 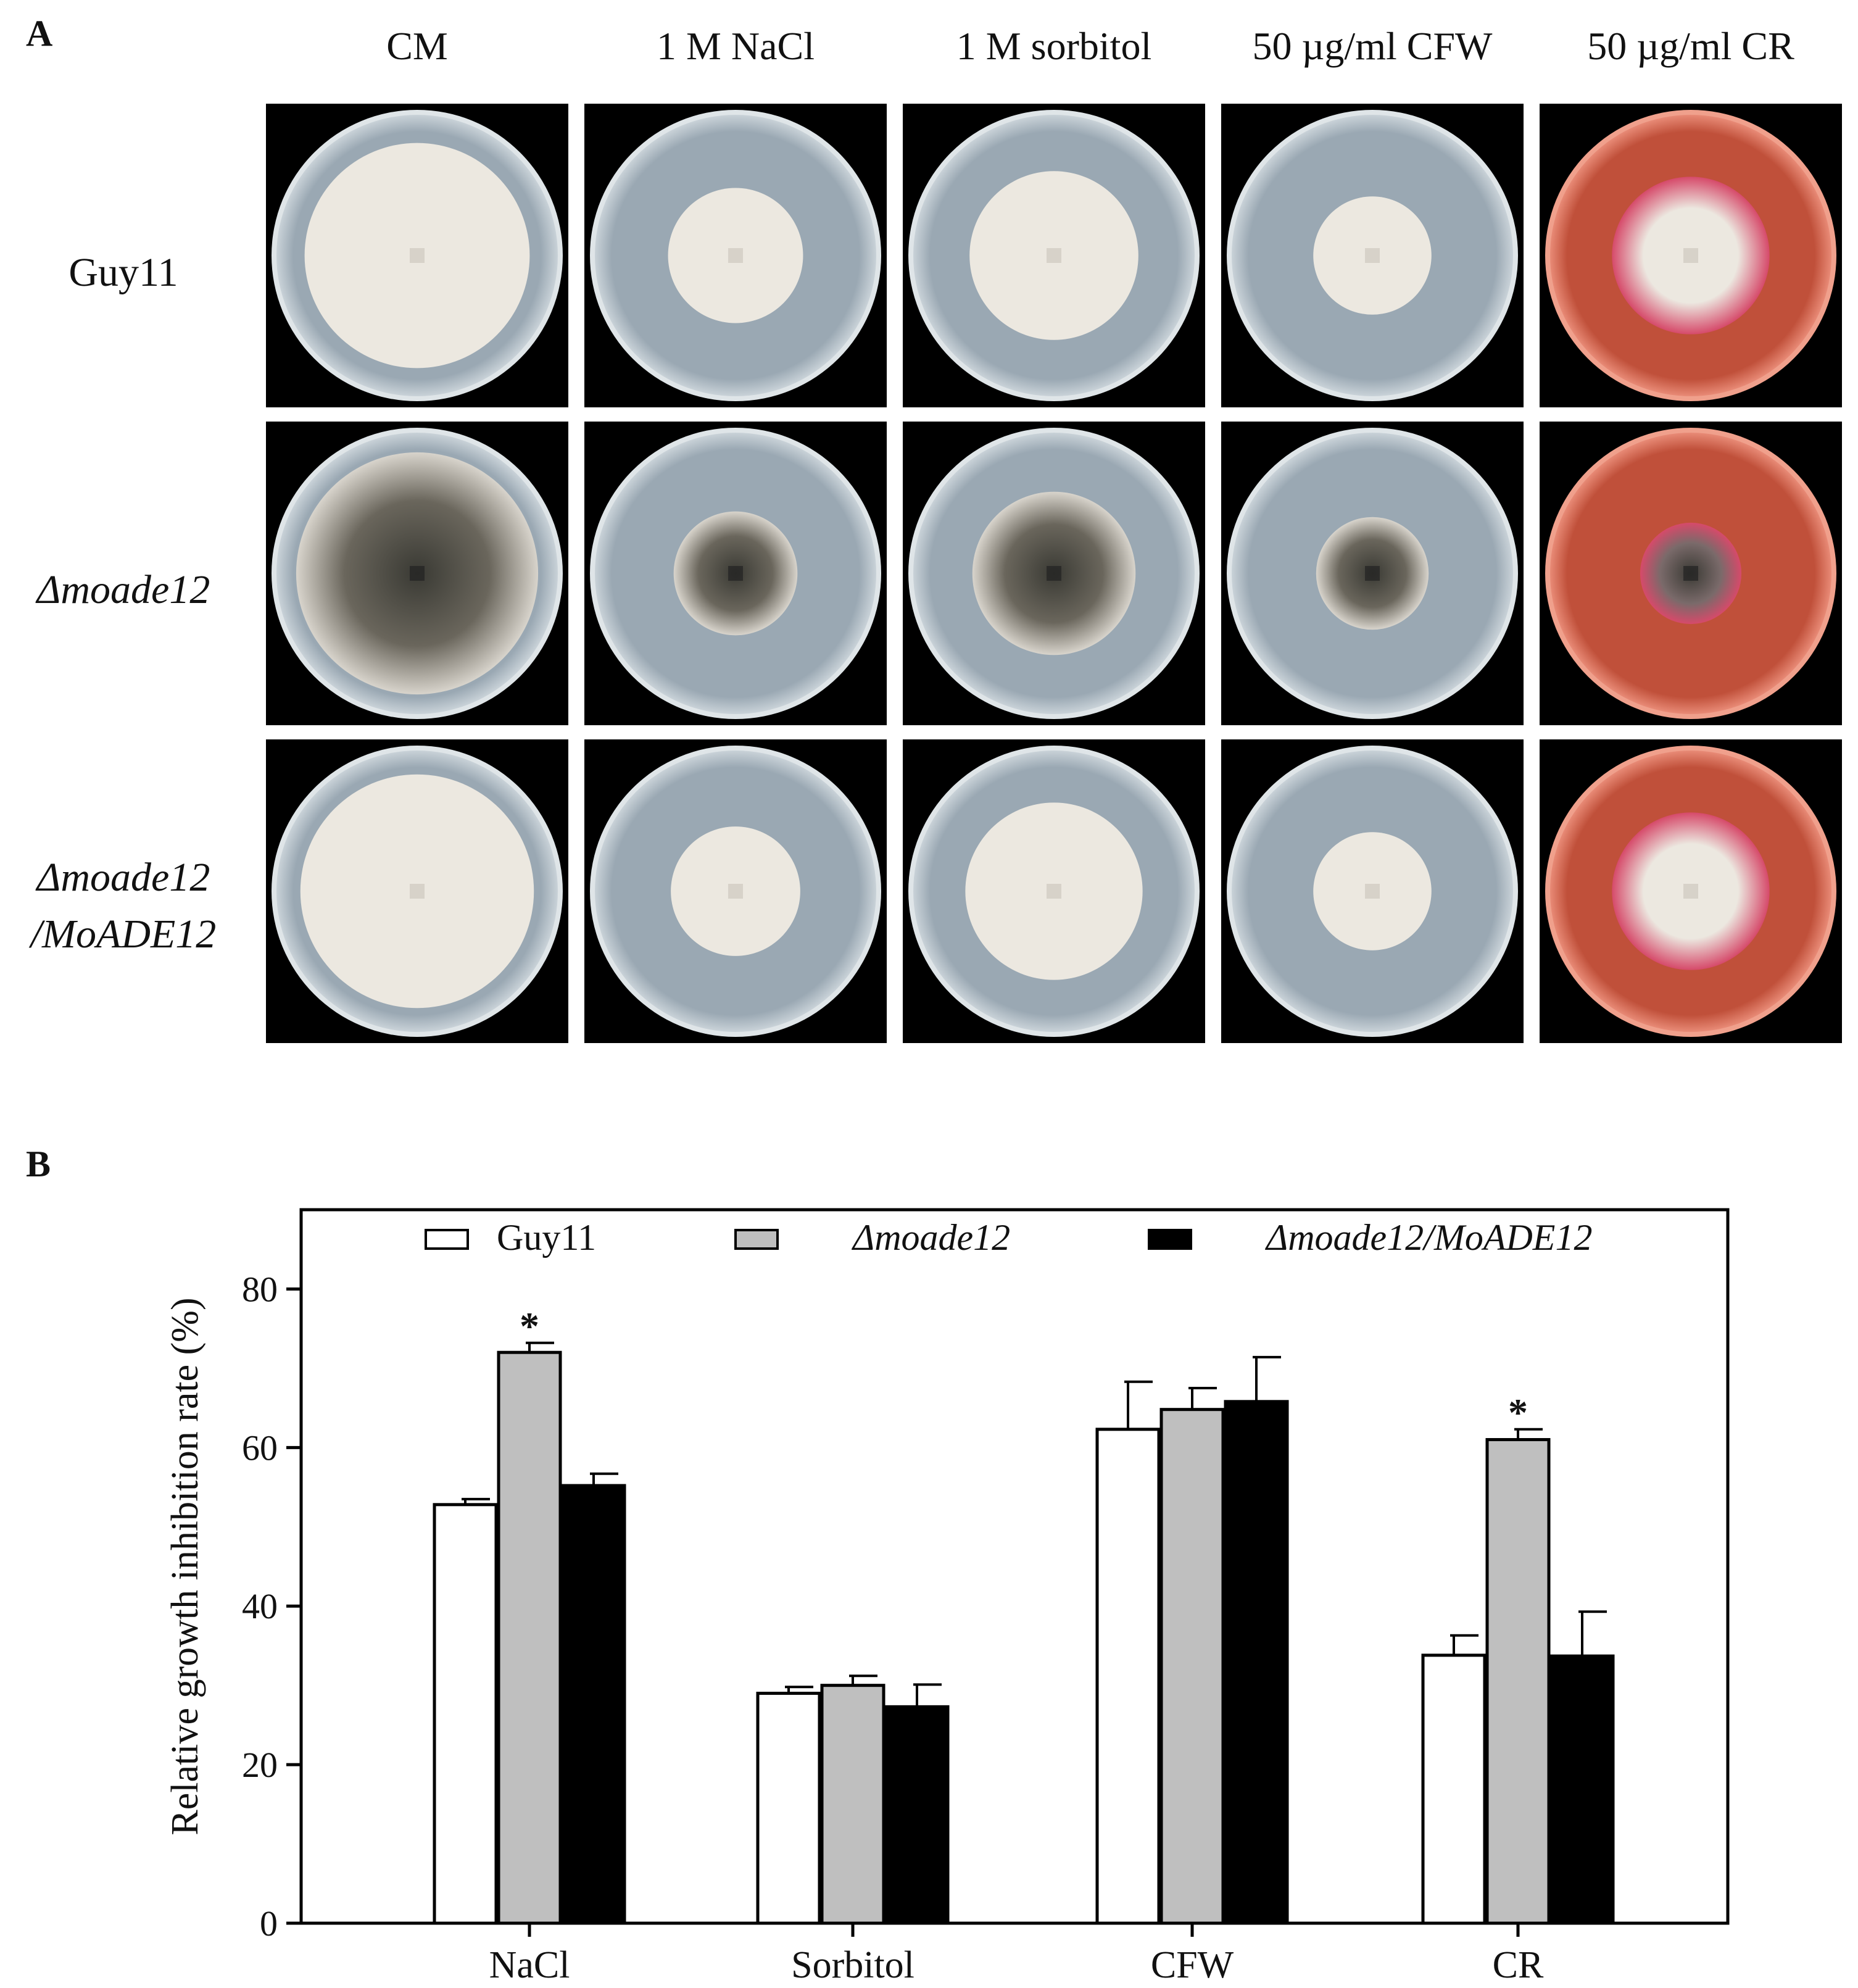 I want to click on legend-swatch-moade12-moade12, so click(x=1170, y=1239).